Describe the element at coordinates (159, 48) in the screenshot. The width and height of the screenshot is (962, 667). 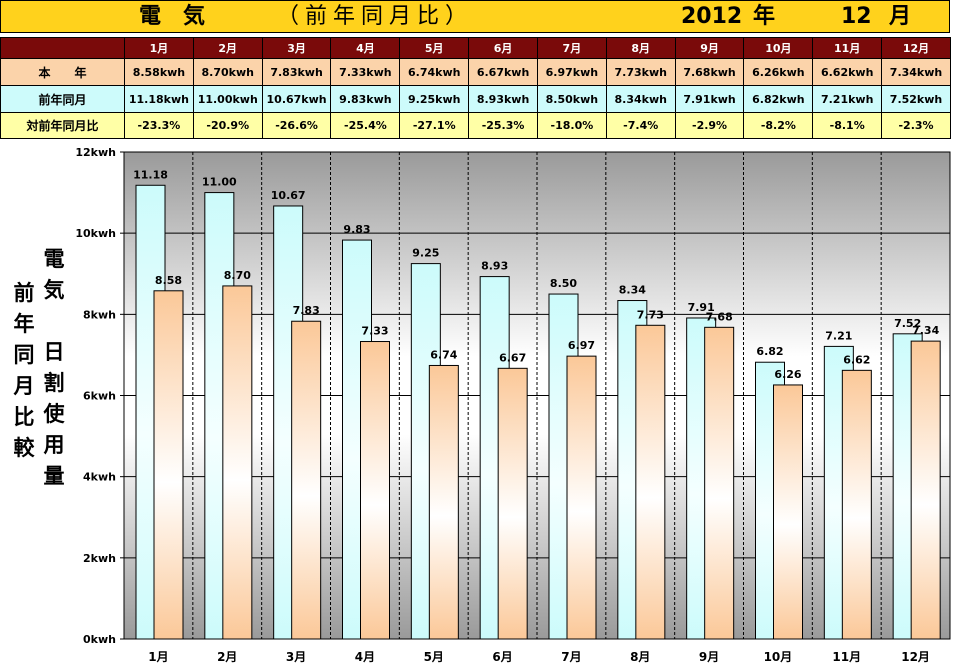
I see `table-month-header: 1月` at that location.